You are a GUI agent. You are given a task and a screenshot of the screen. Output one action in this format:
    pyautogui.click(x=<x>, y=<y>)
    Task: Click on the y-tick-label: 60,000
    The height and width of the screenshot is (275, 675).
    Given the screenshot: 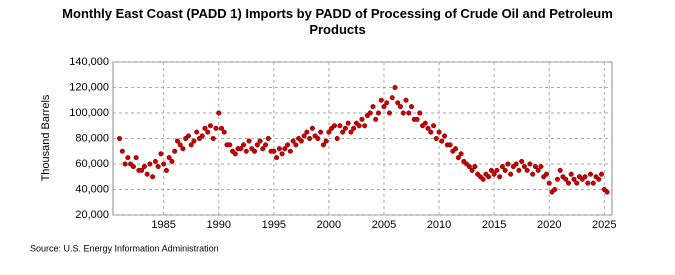 What is the action you would take?
    pyautogui.click(x=92, y=164)
    